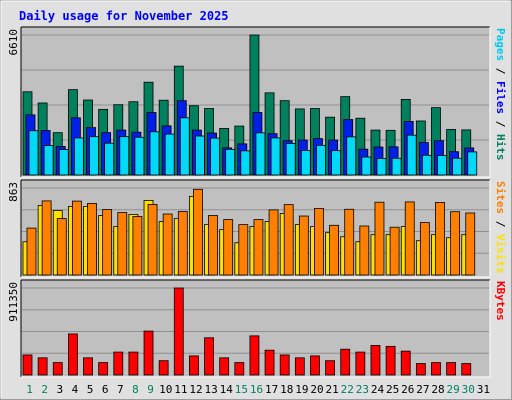 The image size is (512, 400). I want to click on day-label: 17, so click(271, 389).